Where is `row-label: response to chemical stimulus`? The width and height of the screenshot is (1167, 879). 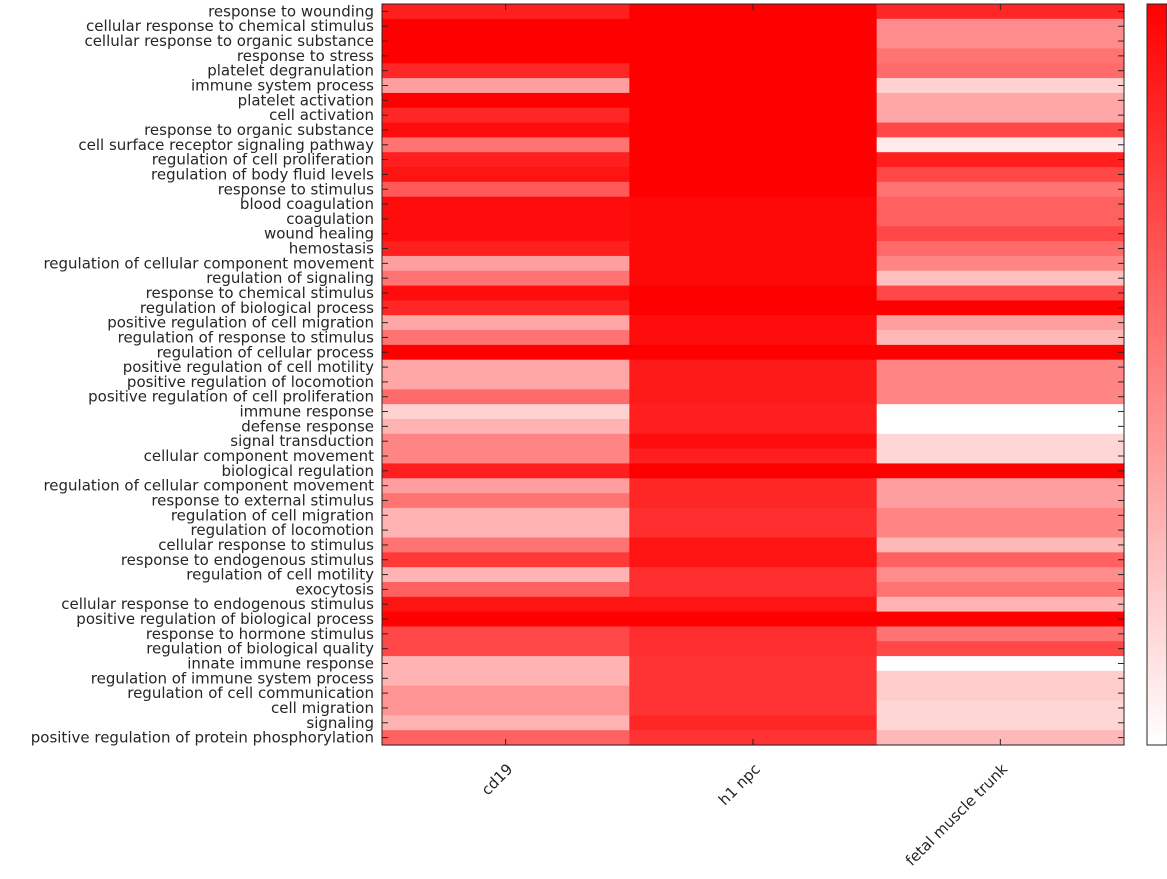 row-label: response to chemical stimulus is located at coordinates (260, 293).